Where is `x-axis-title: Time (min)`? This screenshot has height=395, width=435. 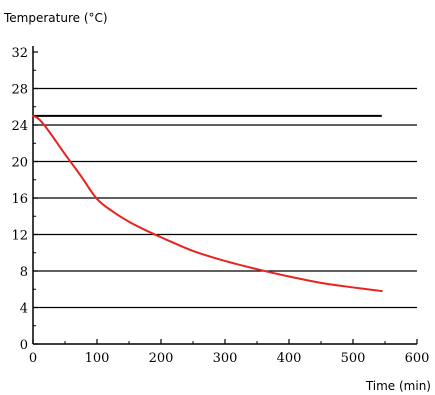 x-axis-title: Time (min) is located at coordinates (398, 386).